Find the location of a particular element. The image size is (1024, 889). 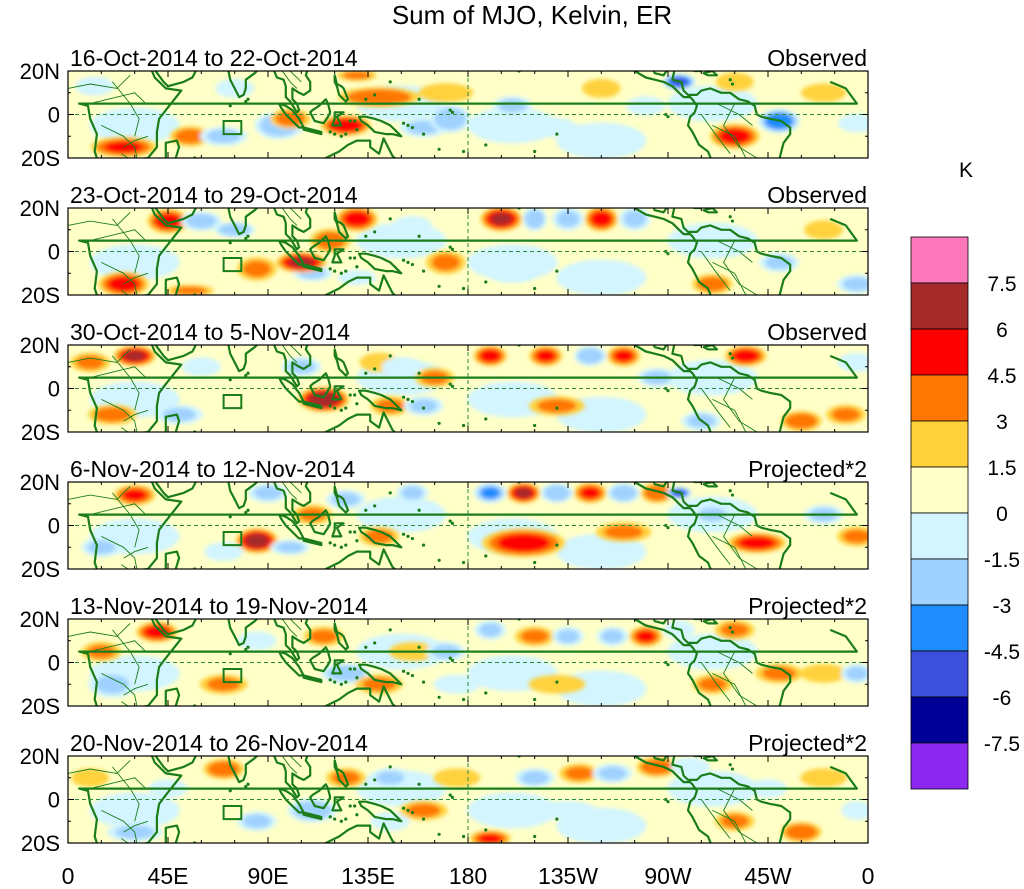

panel-date-range: 23-Oct-2014 to 29-Oct-2014 is located at coordinates (214, 195).